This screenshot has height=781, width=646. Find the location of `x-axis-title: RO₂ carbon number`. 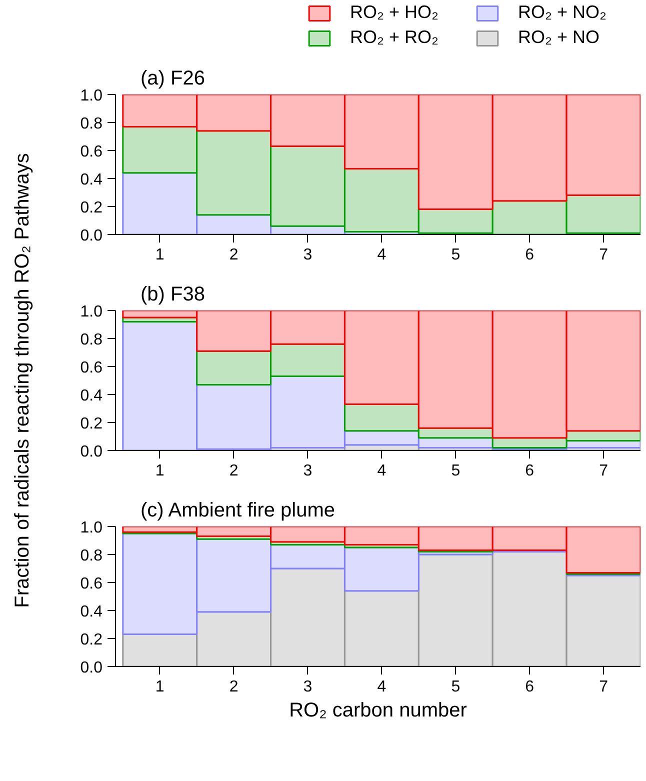

x-axis-title: RO₂ carbon number is located at coordinates (378, 711).